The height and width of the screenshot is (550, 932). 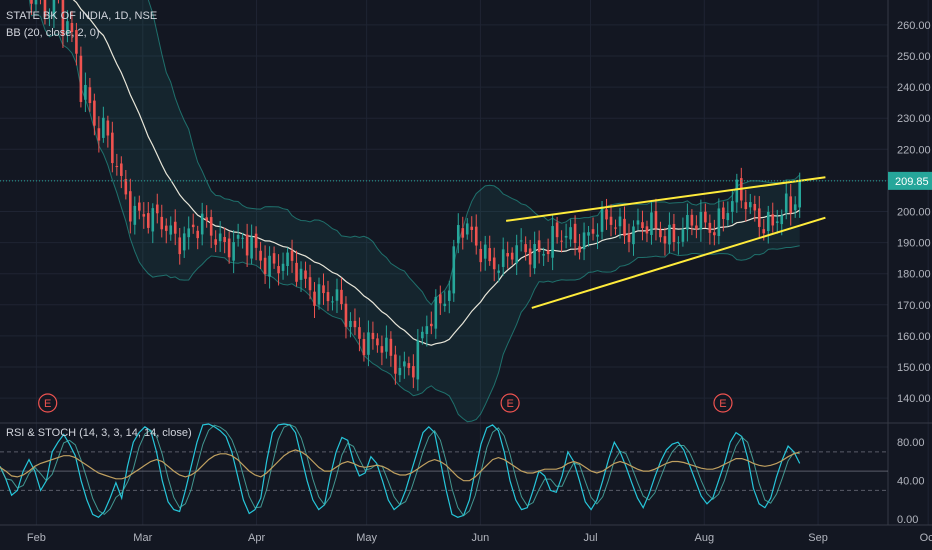 I want to click on osc-y-tick-label: 80.00, so click(x=911, y=443).